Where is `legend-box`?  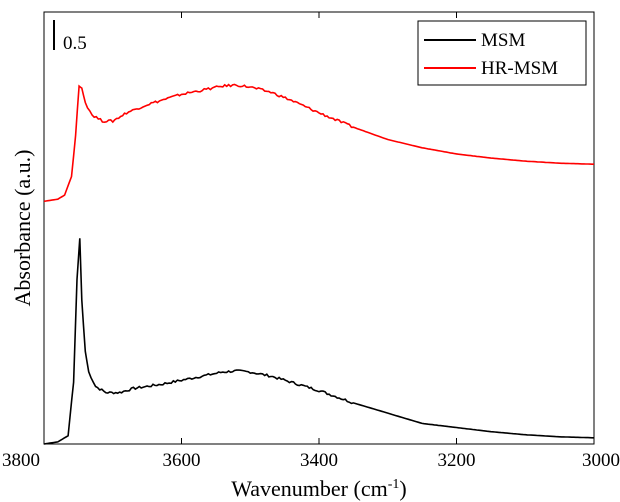 legend-box is located at coordinates (502, 53).